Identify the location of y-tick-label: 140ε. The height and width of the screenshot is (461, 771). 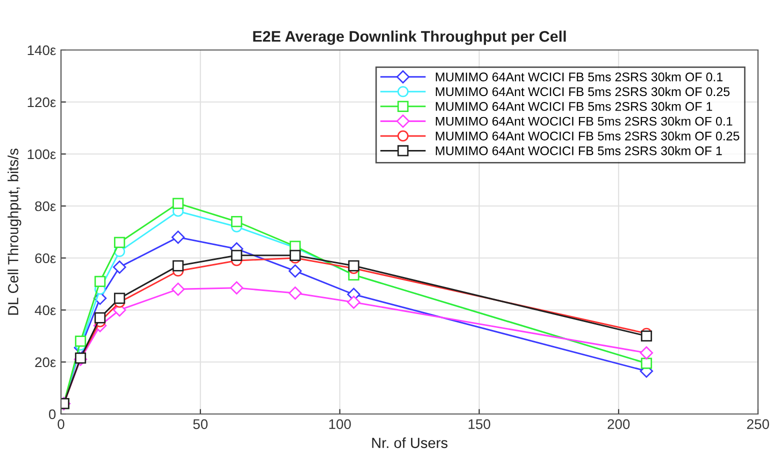
(42, 50).